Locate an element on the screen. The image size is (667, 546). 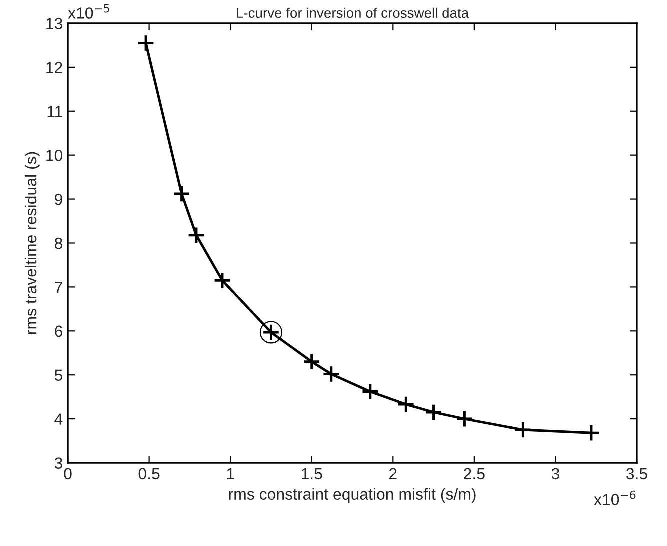
y-tick-label: 7 is located at coordinates (58, 287).